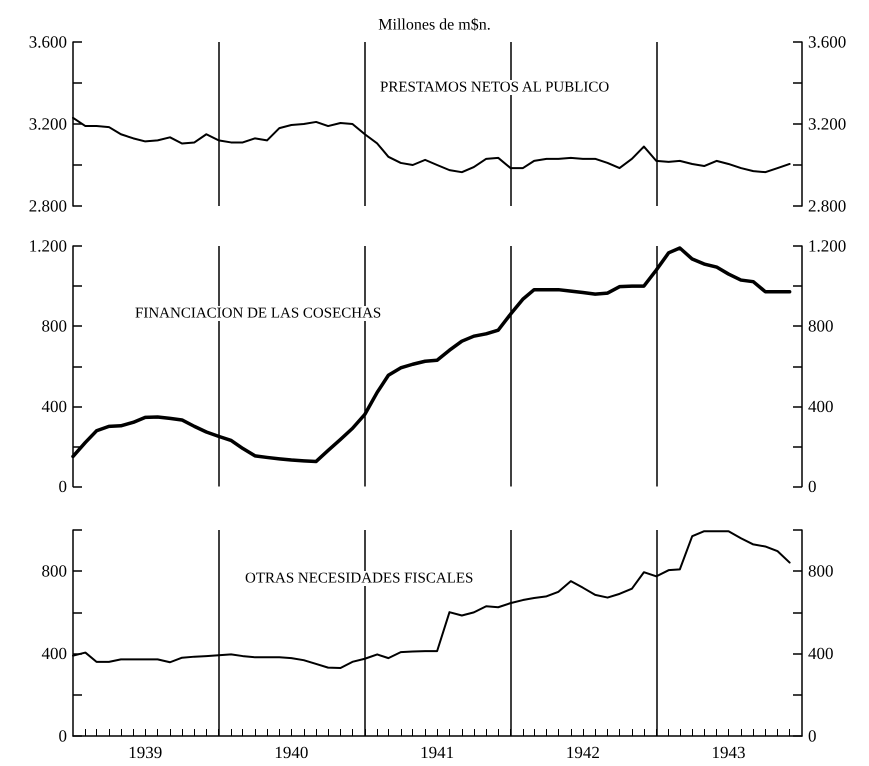 The image size is (869, 766). What do you see at coordinates (258, 314) in the screenshot?
I see `text: FINANCIACION DE LAS COSECHAS` at bounding box center [258, 314].